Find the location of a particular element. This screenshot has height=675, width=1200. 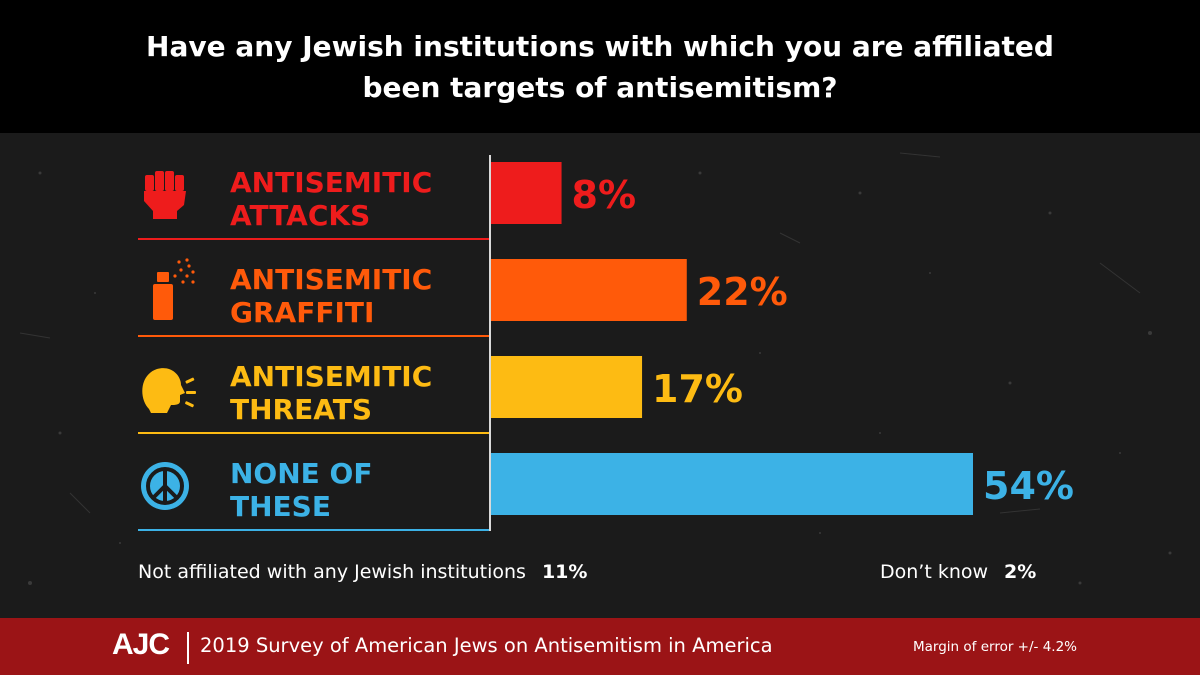

shouting-head-icon is located at coordinates (169, 390).